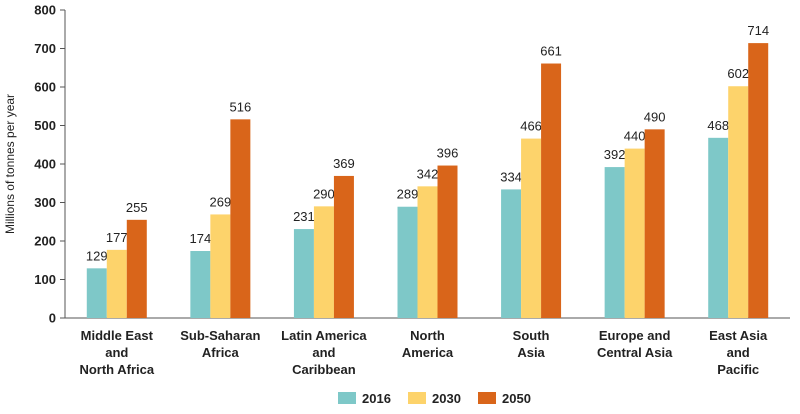 The image size is (800, 414). I want to click on data-label: 174, so click(201, 238).